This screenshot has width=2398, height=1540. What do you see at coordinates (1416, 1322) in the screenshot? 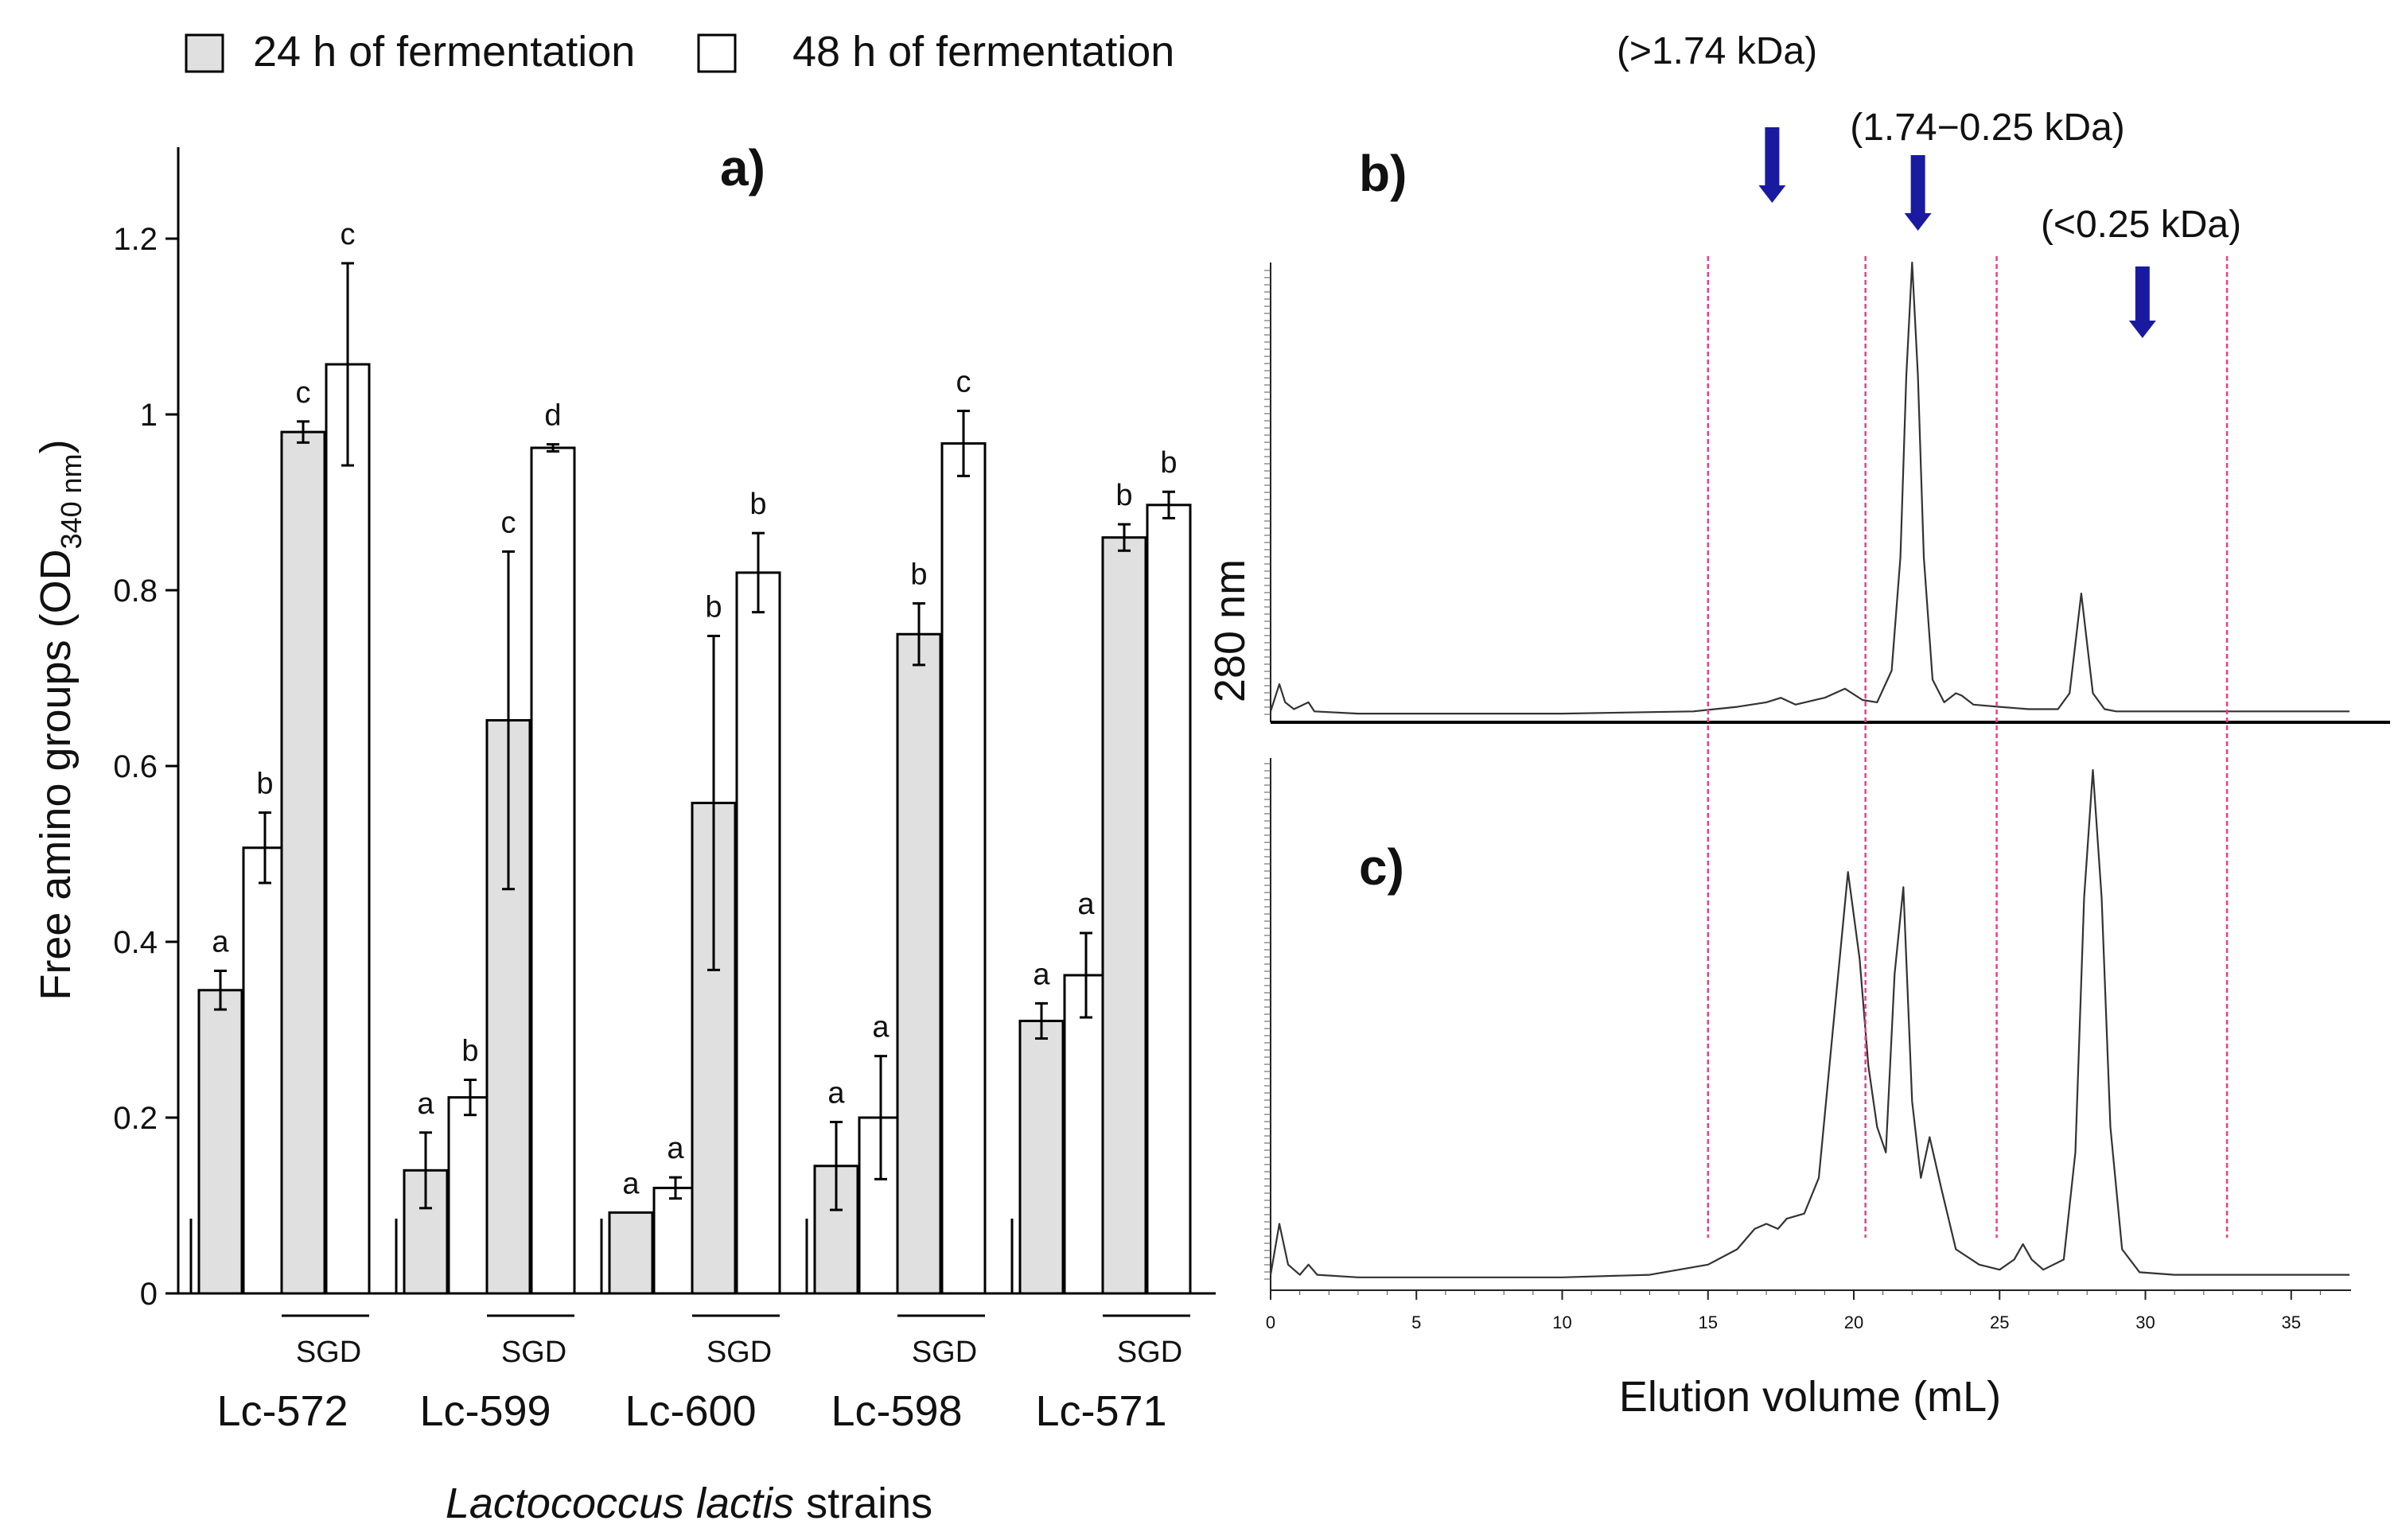
I see `chrom-x-tick-label: 5` at bounding box center [1416, 1322].